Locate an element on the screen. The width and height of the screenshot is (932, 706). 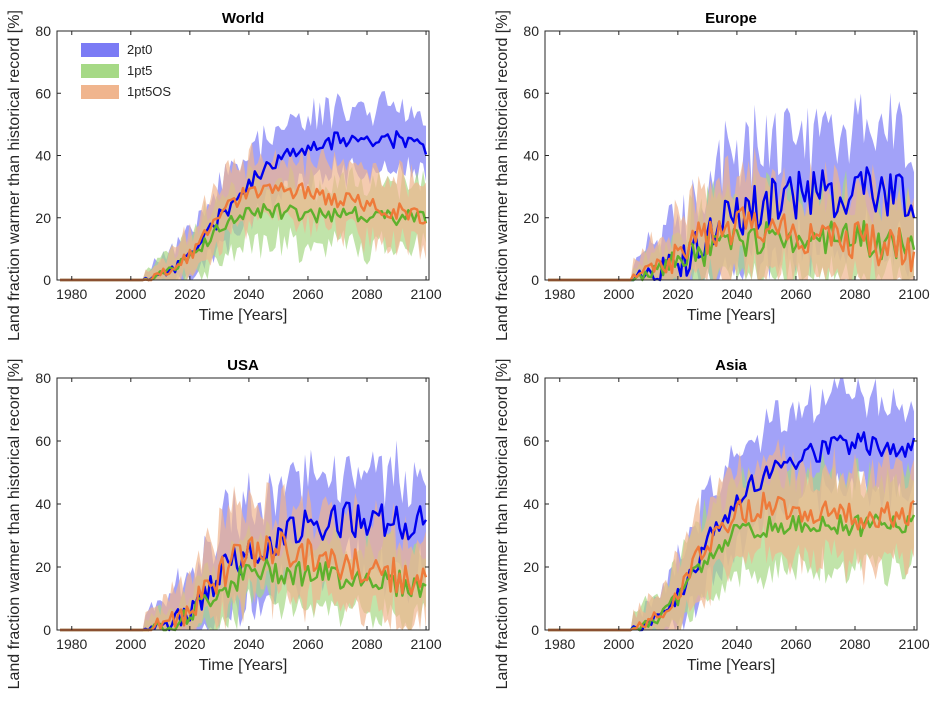
panel-title: World is located at coordinates (243, 18).